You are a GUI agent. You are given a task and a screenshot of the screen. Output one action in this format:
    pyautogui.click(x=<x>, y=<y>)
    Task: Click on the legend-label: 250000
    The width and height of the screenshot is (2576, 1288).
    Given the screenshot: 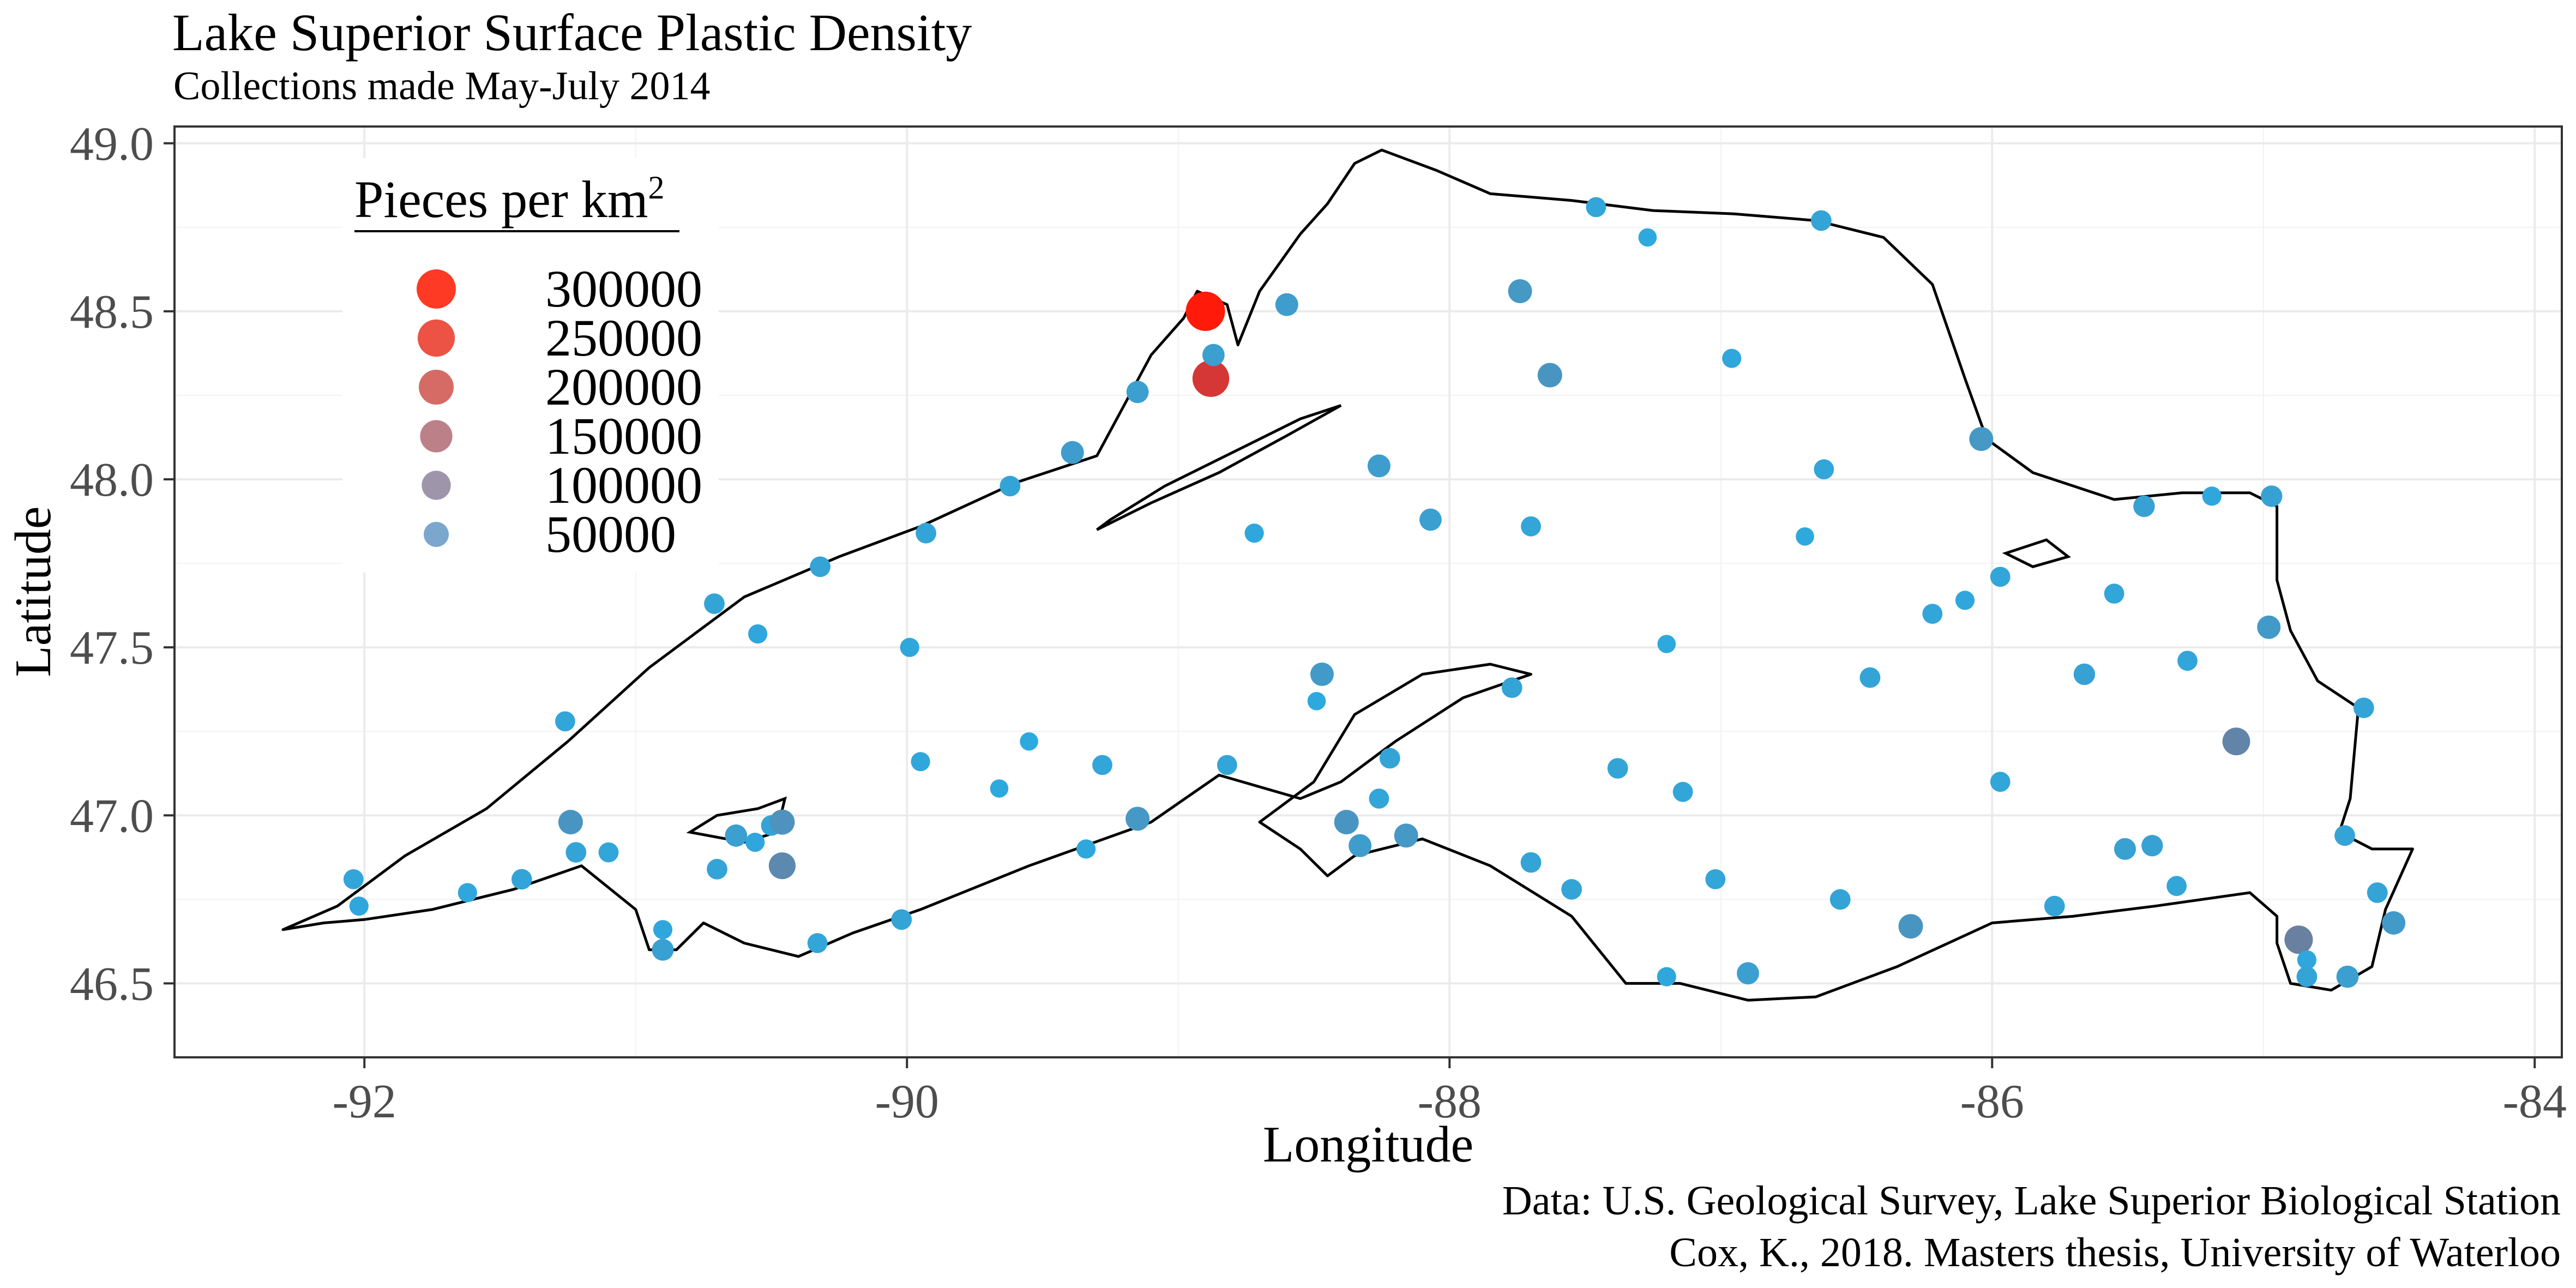 What is the action you would take?
    pyautogui.click(x=623, y=338)
    